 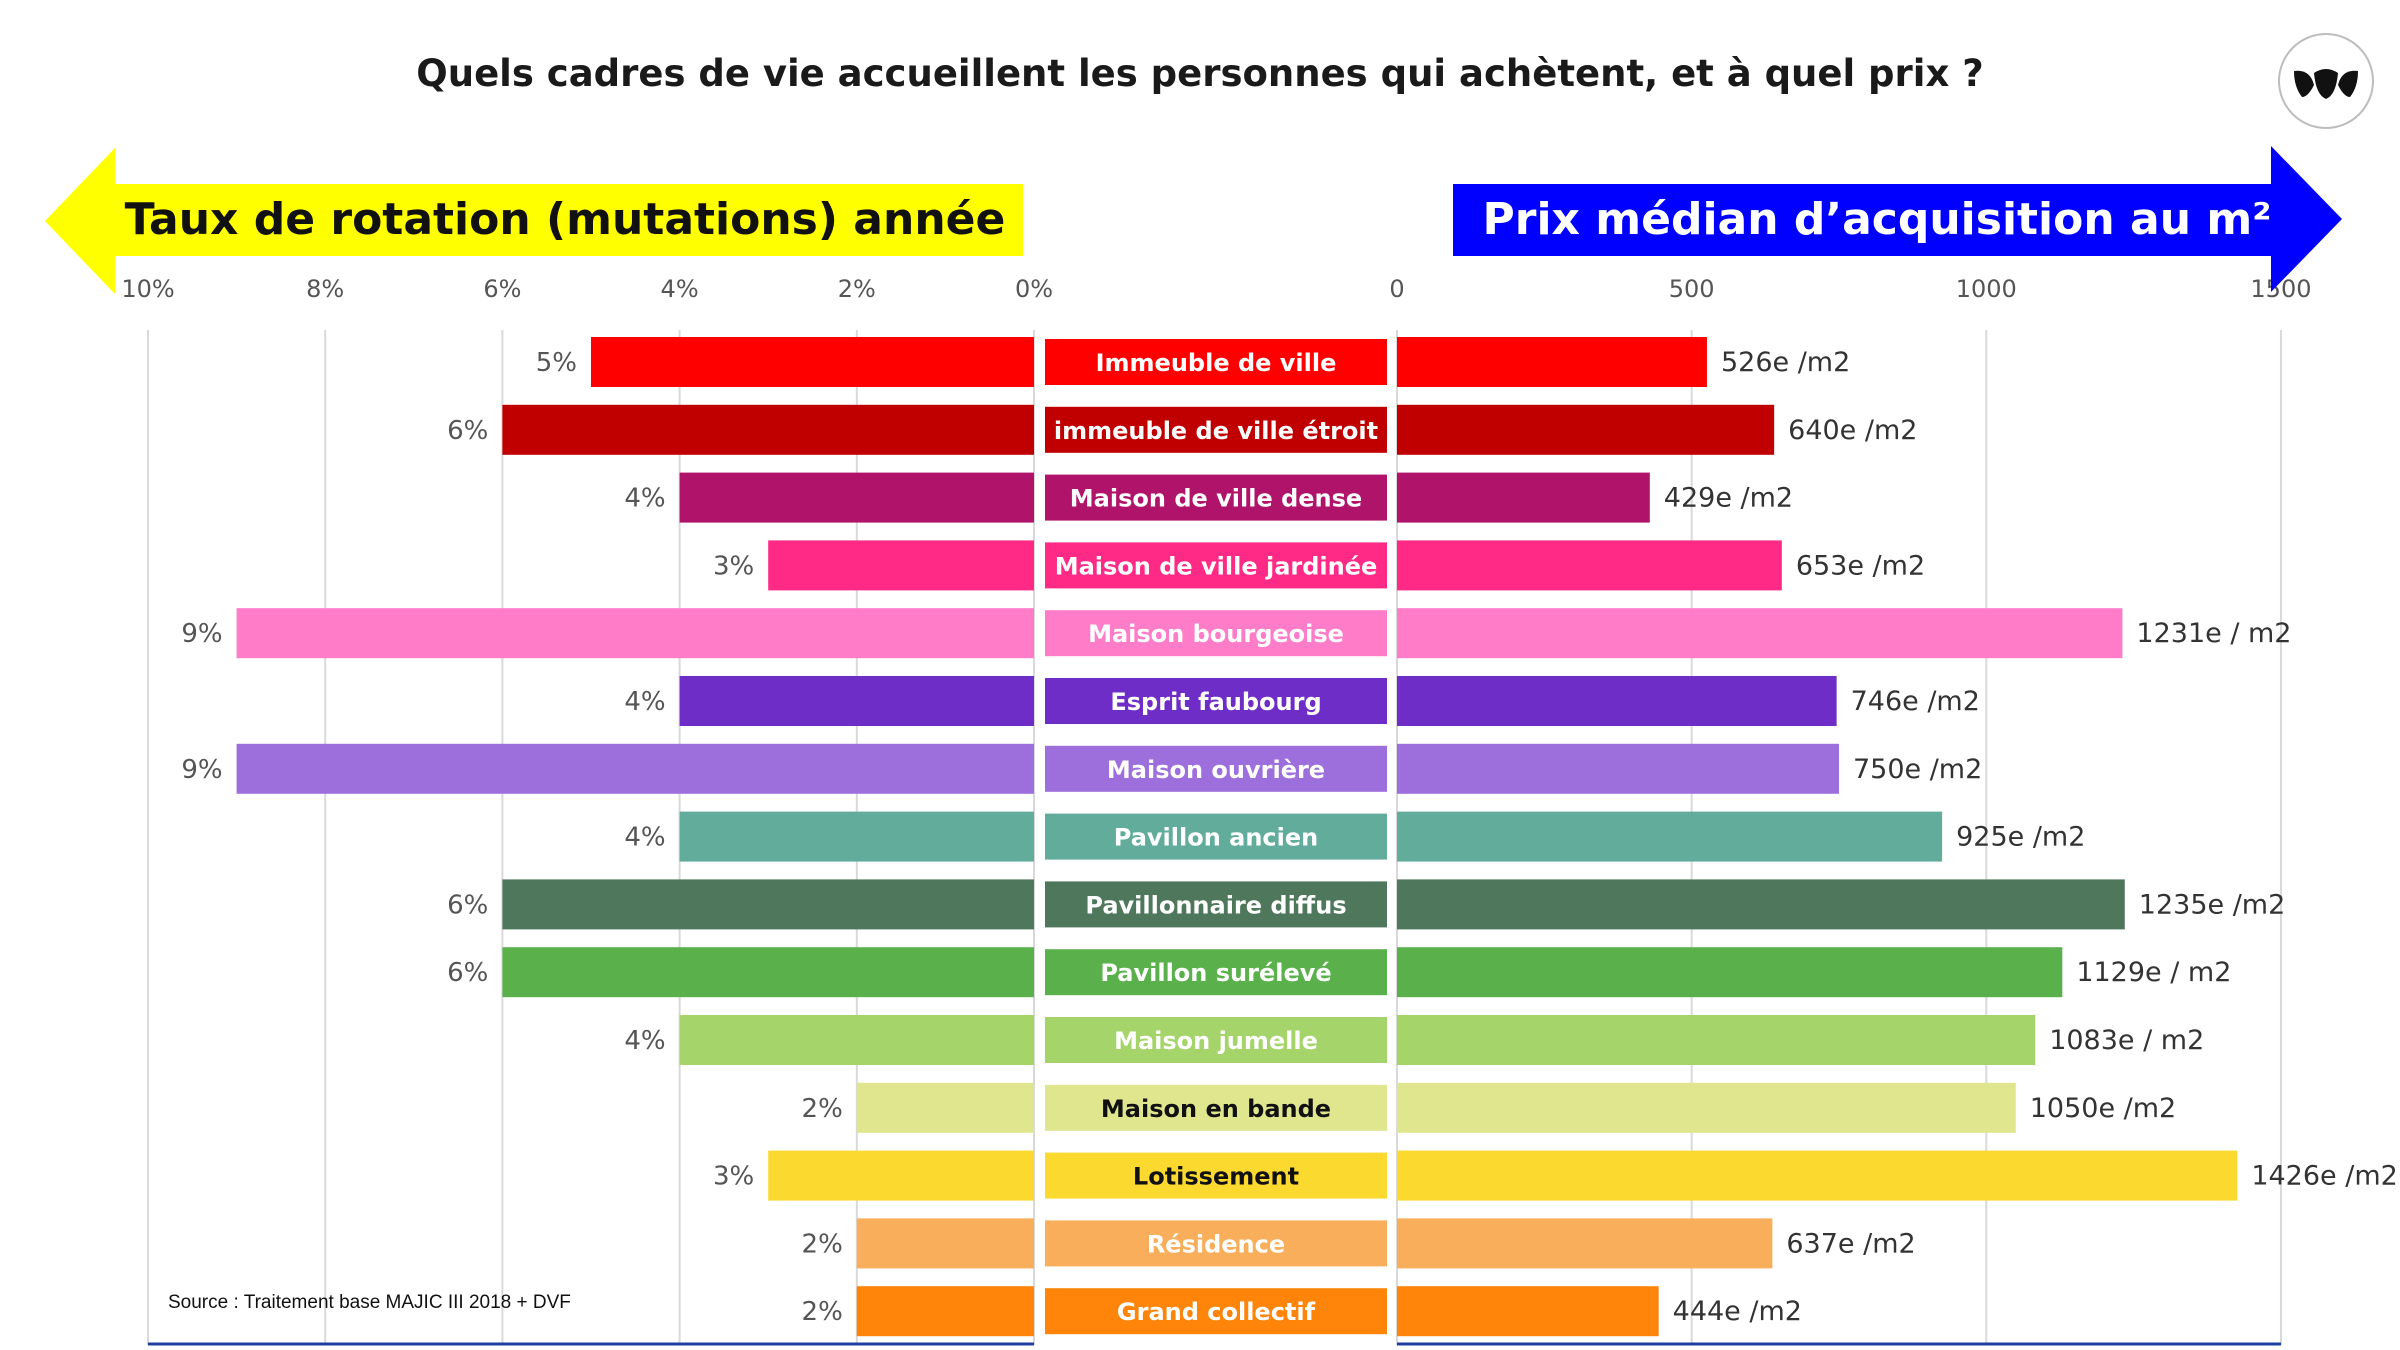 What do you see at coordinates (2326, 81) in the screenshot?
I see `three-leaf-logo-icon` at bounding box center [2326, 81].